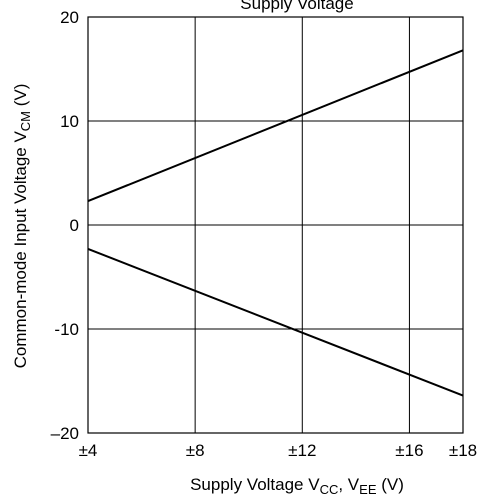 The width and height of the screenshot is (484, 497). I want to click on x-tick-label: ±12, so click(302, 450).